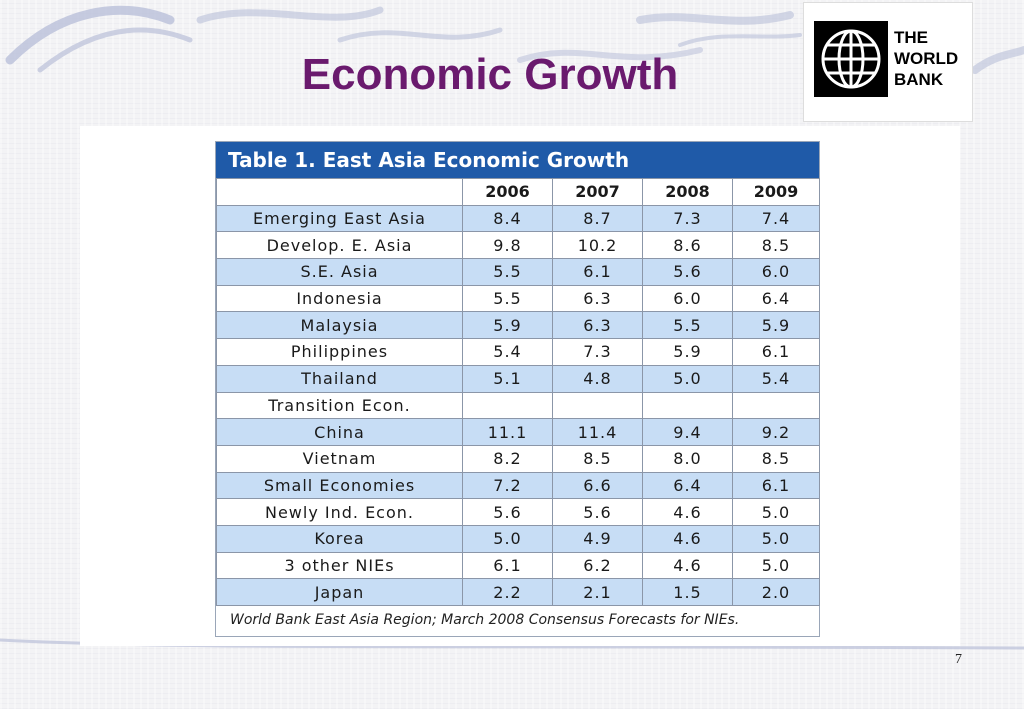 The width and height of the screenshot is (1024, 709). I want to click on table-row: Newly Ind. Econ. 5.6 5.6 4.6 5.0, so click(518, 512).